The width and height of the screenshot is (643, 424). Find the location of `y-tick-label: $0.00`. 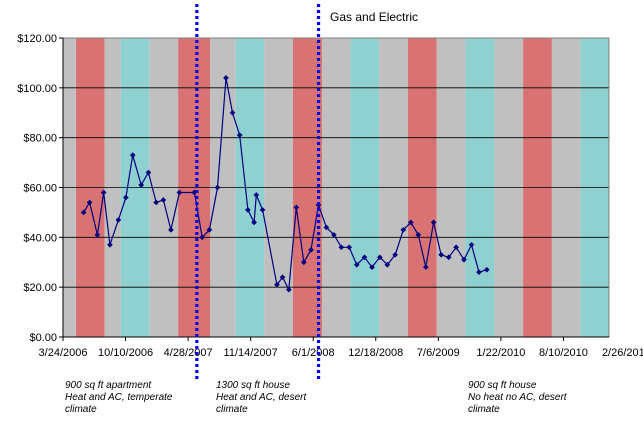

y-tick-label: $0.00 is located at coordinates (43, 338).